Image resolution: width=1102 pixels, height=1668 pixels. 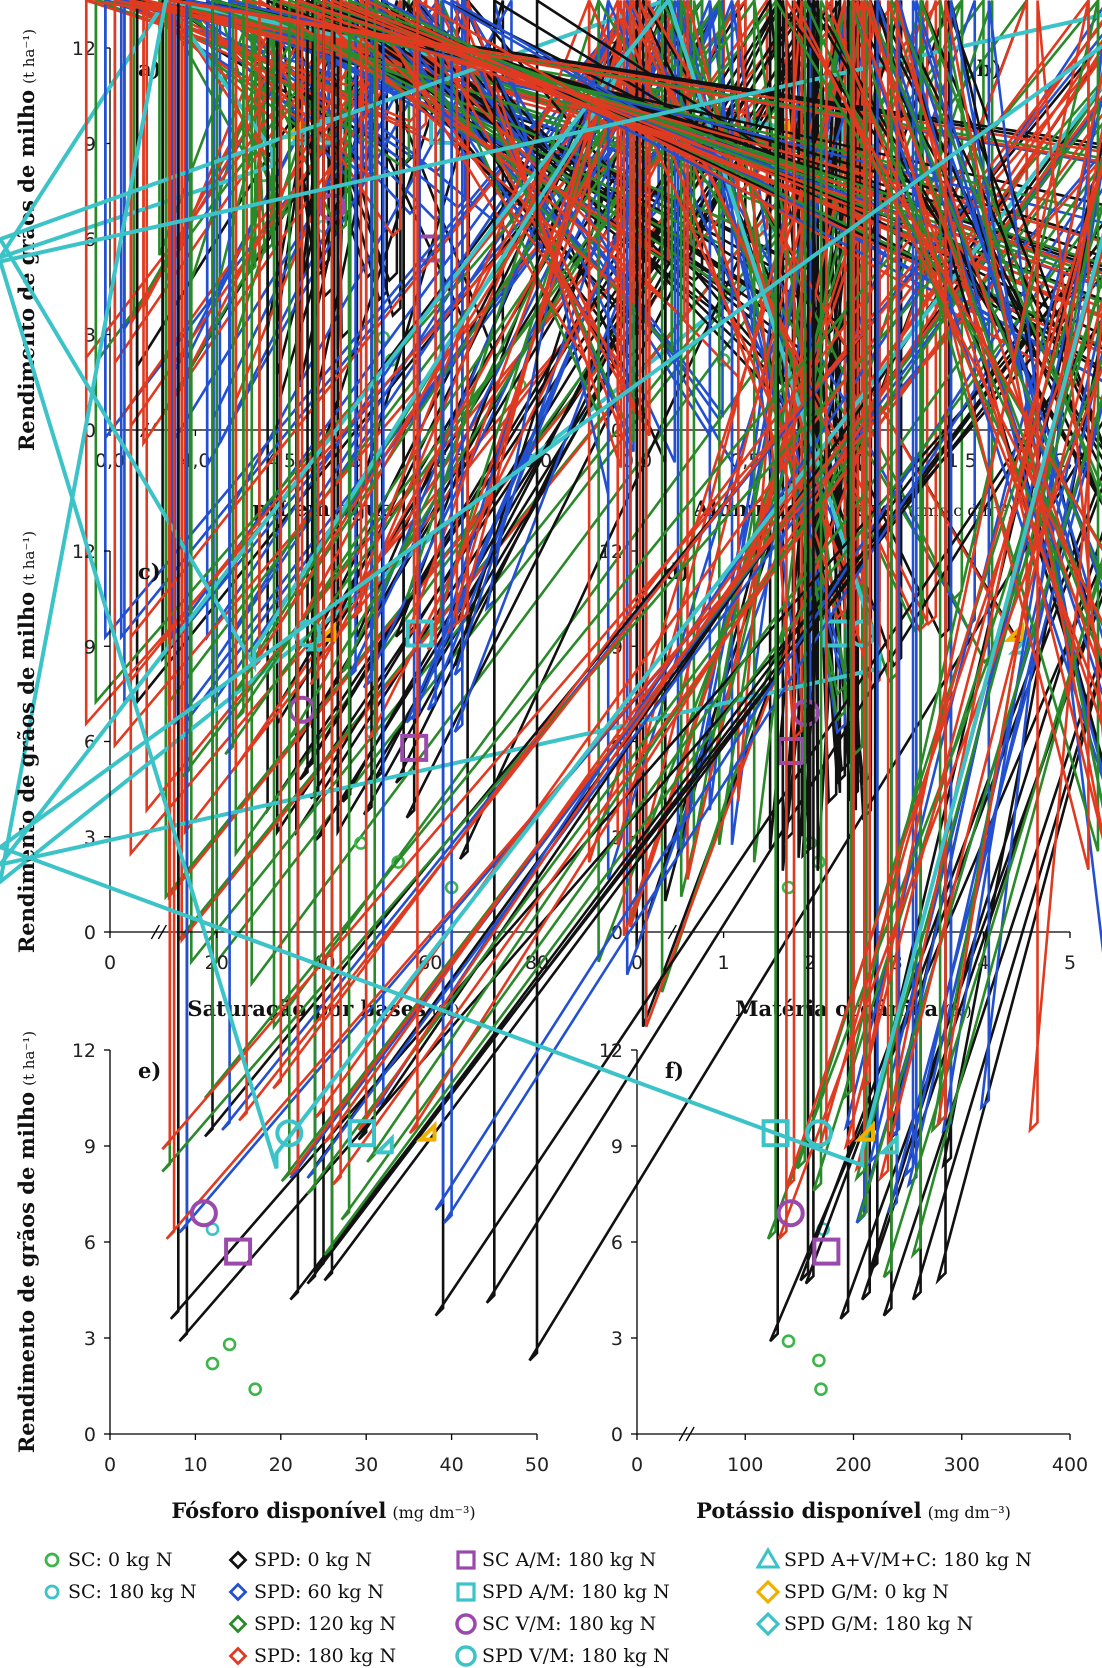 I want to click on x-tick-label: 100, so click(x=745, y=1465).